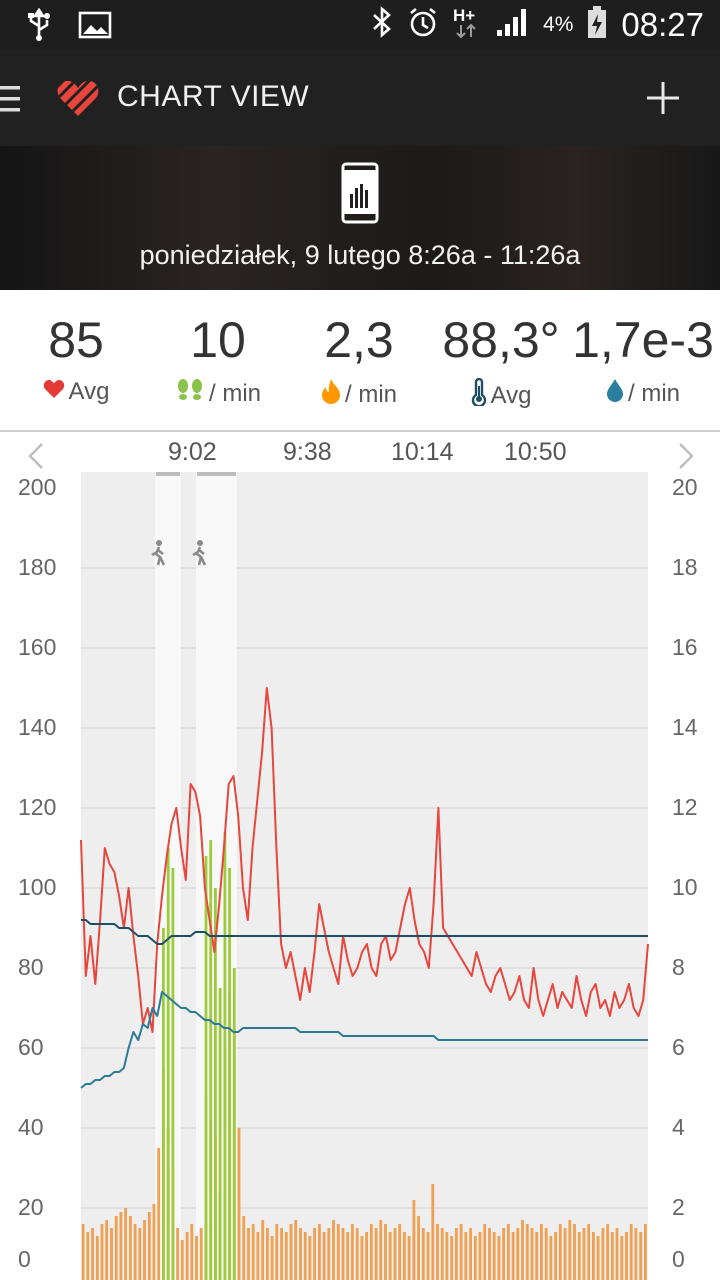 The height and width of the screenshot is (1280, 720). What do you see at coordinates (168, 474) in the screenshot?
I see `activity-band-top` at bounding box center [168, 474].